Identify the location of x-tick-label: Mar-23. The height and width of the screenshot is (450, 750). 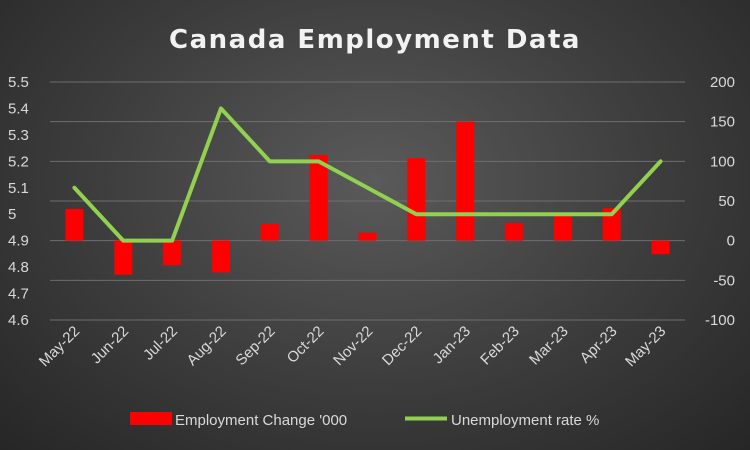
(549, 346).